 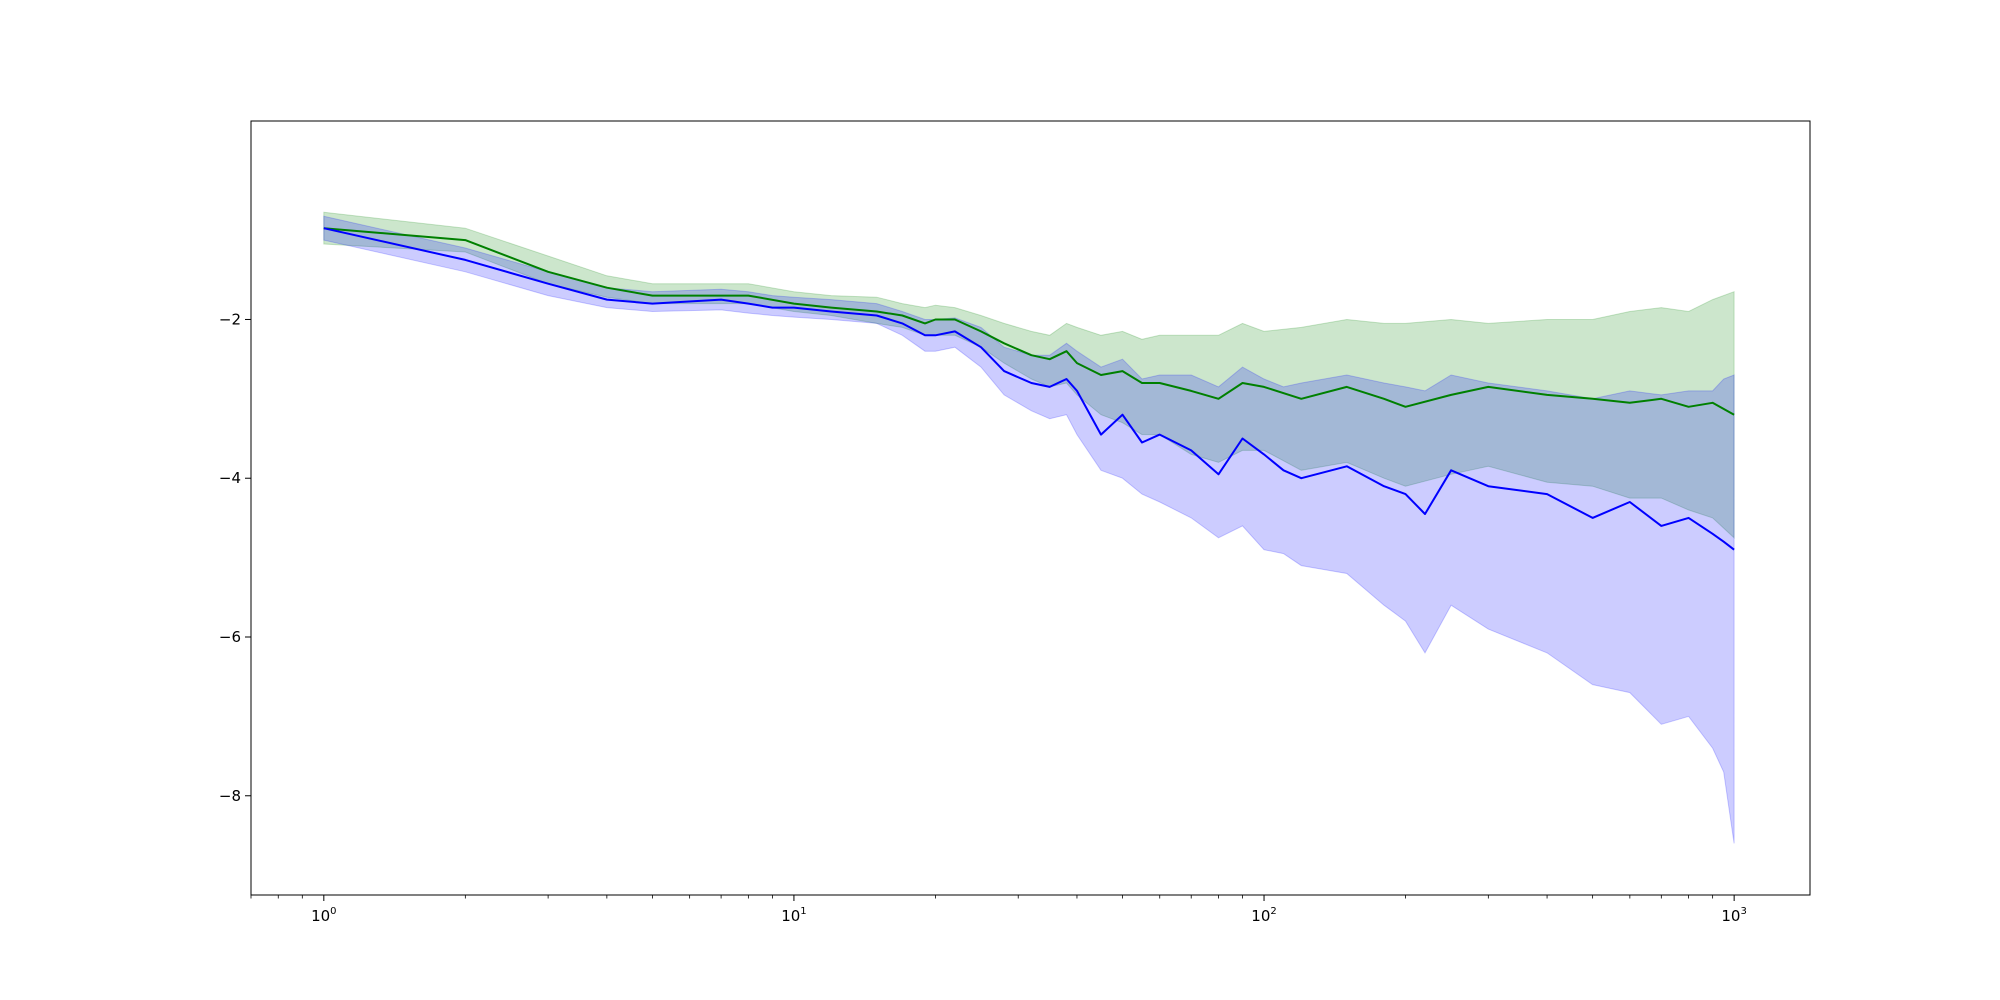 I want to click on x-tick-label: 10¹, so click(x=793, y=915).